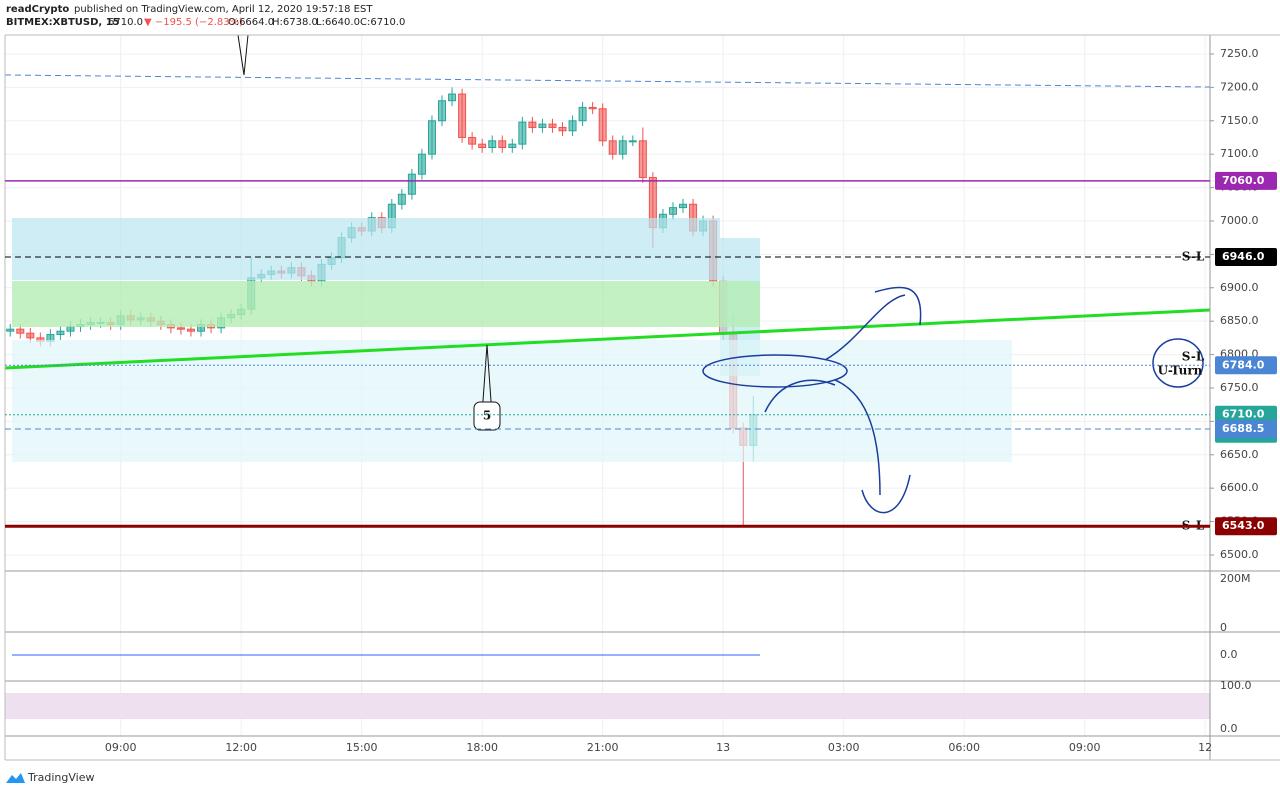  I want to click on callout, so click(487, 416).